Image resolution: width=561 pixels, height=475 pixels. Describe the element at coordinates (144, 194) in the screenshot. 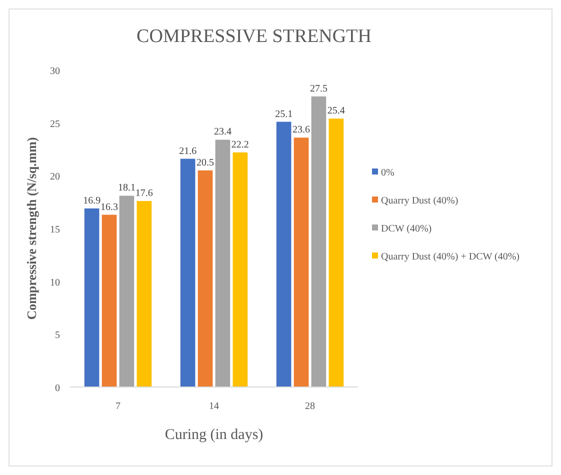

I see `data-label: 17.6` at that location.